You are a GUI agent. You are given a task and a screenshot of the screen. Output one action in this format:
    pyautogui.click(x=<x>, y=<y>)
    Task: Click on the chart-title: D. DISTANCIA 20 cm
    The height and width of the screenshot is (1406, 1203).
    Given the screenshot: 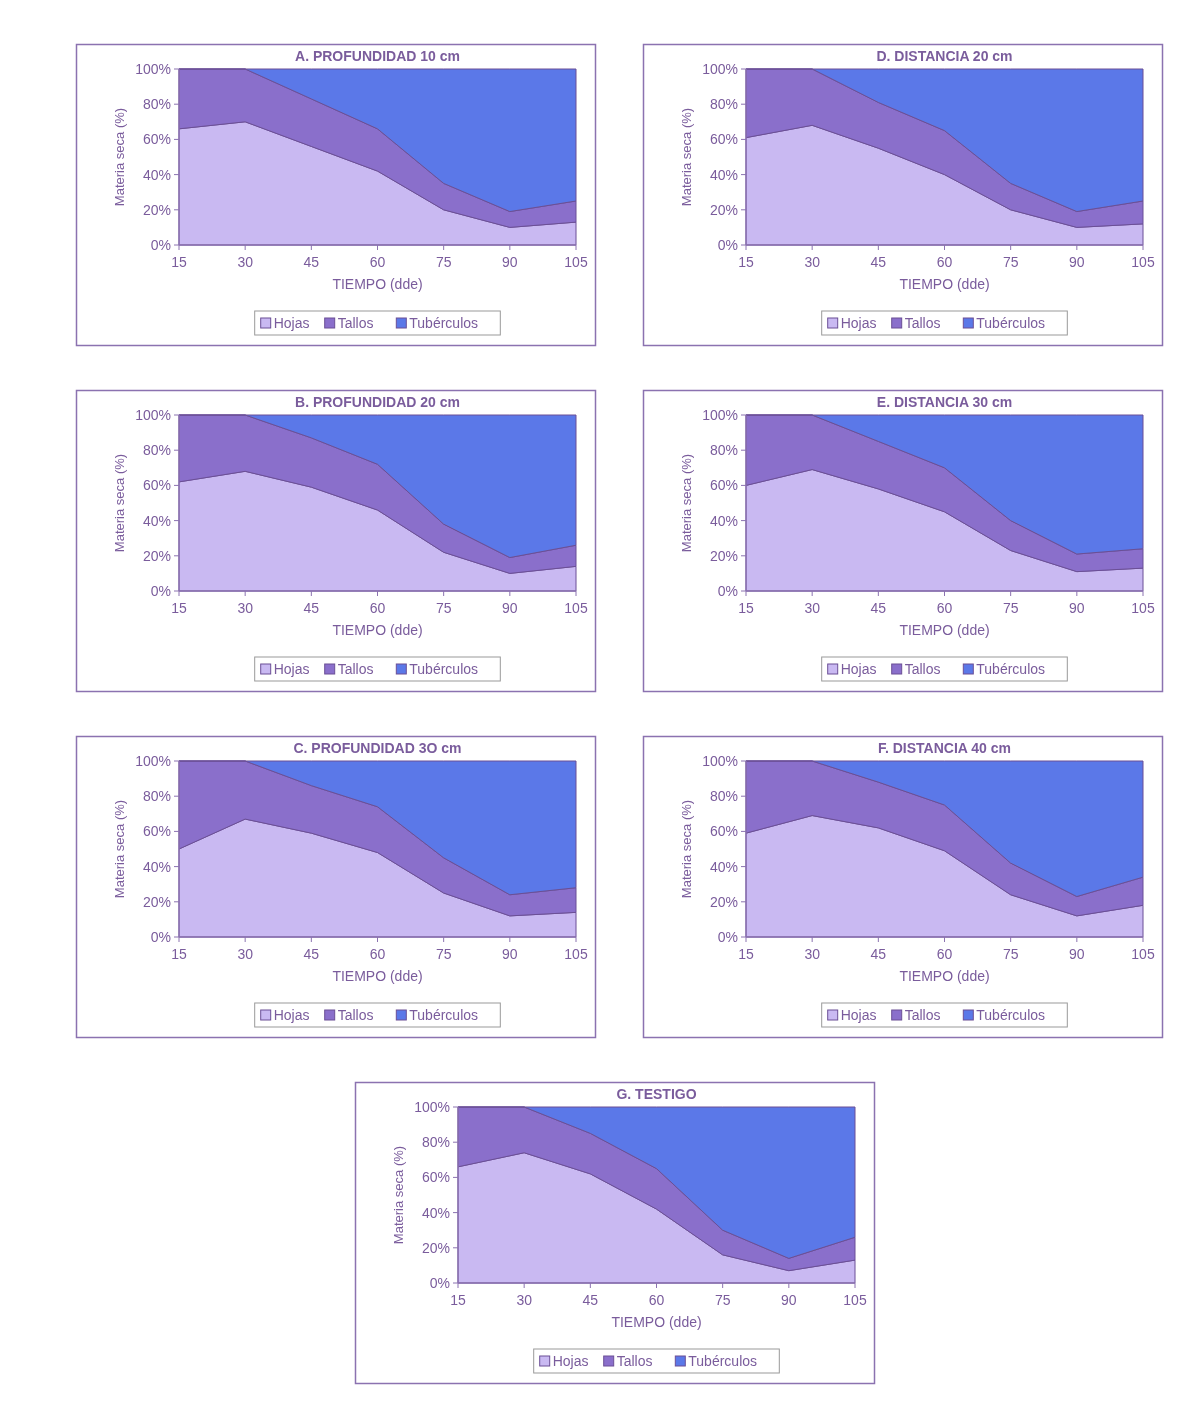 What is the action you would take?
    pyautogui.click(x=944, y=56)
    